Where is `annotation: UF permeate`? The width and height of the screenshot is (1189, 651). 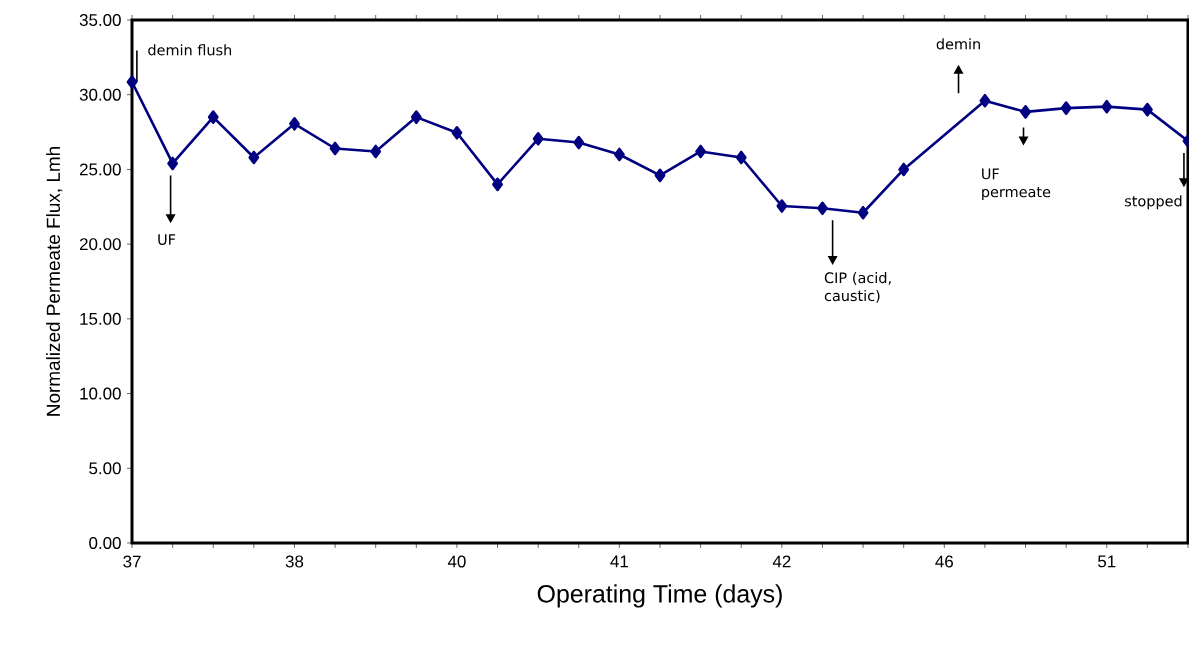
annotation: UF permeate is located at coordinates (1016, 184).